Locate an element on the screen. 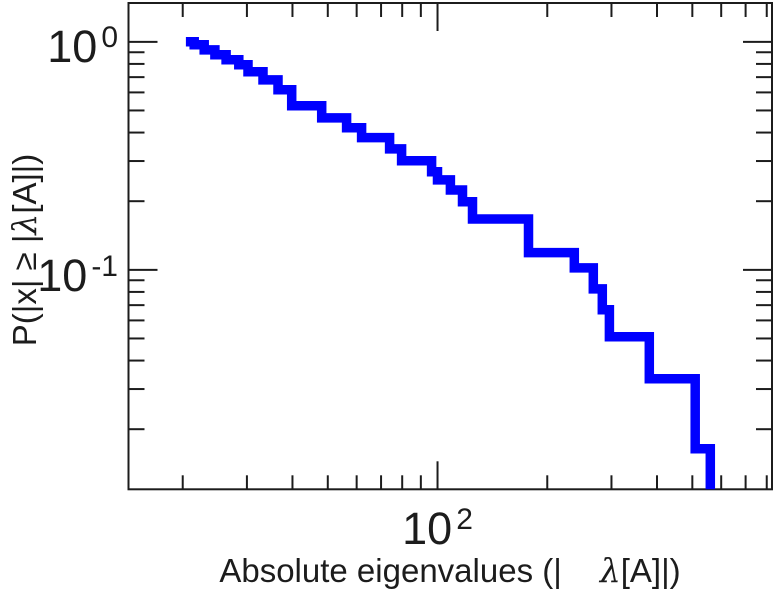 The image size is (775, 600). y-axis-label: P(|x| ≥ |λ[A]|) is located at coordinates (25, 250).